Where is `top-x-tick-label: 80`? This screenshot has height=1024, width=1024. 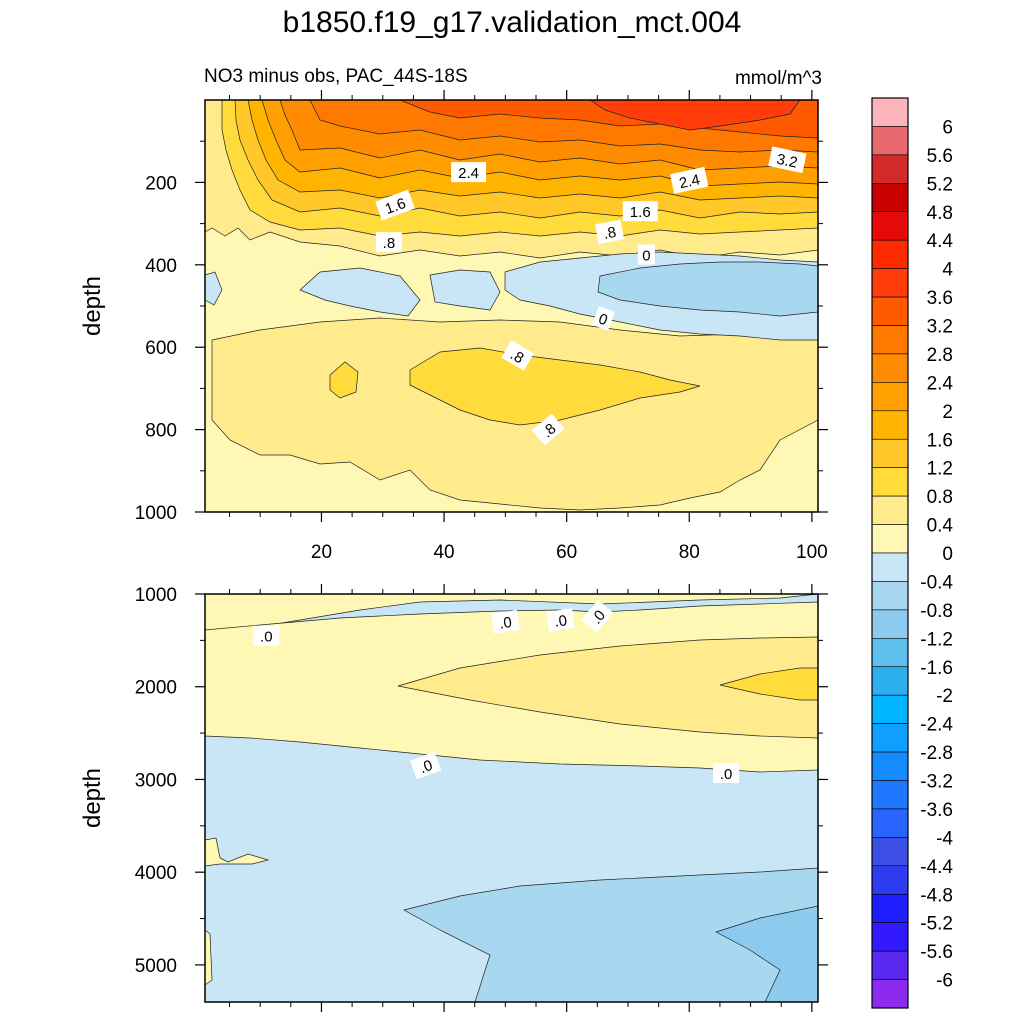 top-x-tick-label: 80 is located at coordinates (689, 552).